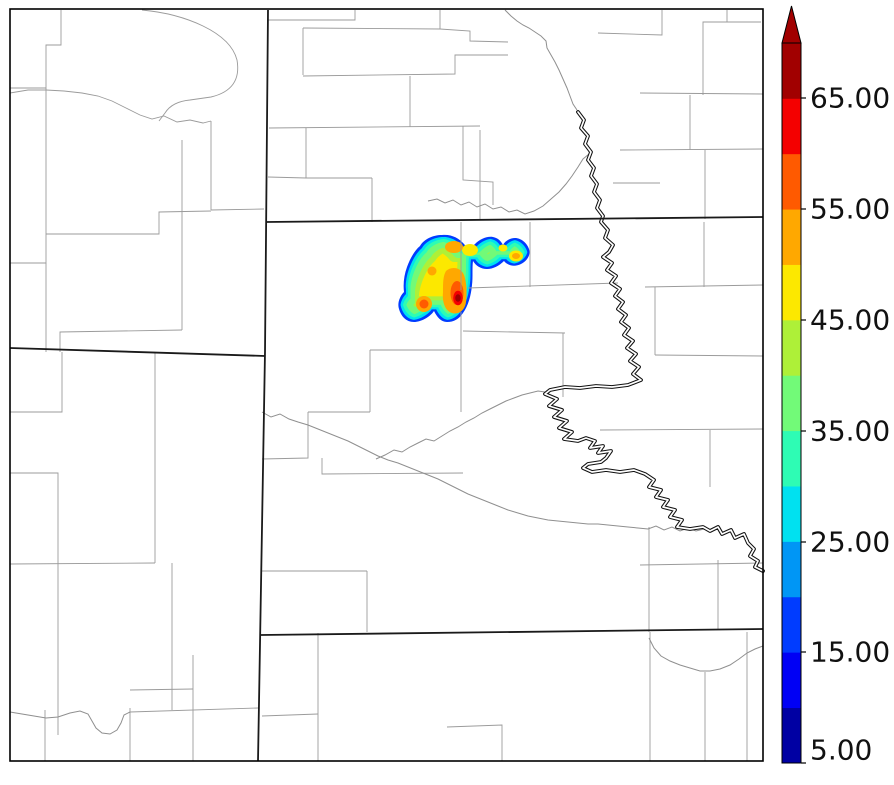  I want to click on colorbar-outline, so click(791, 403).